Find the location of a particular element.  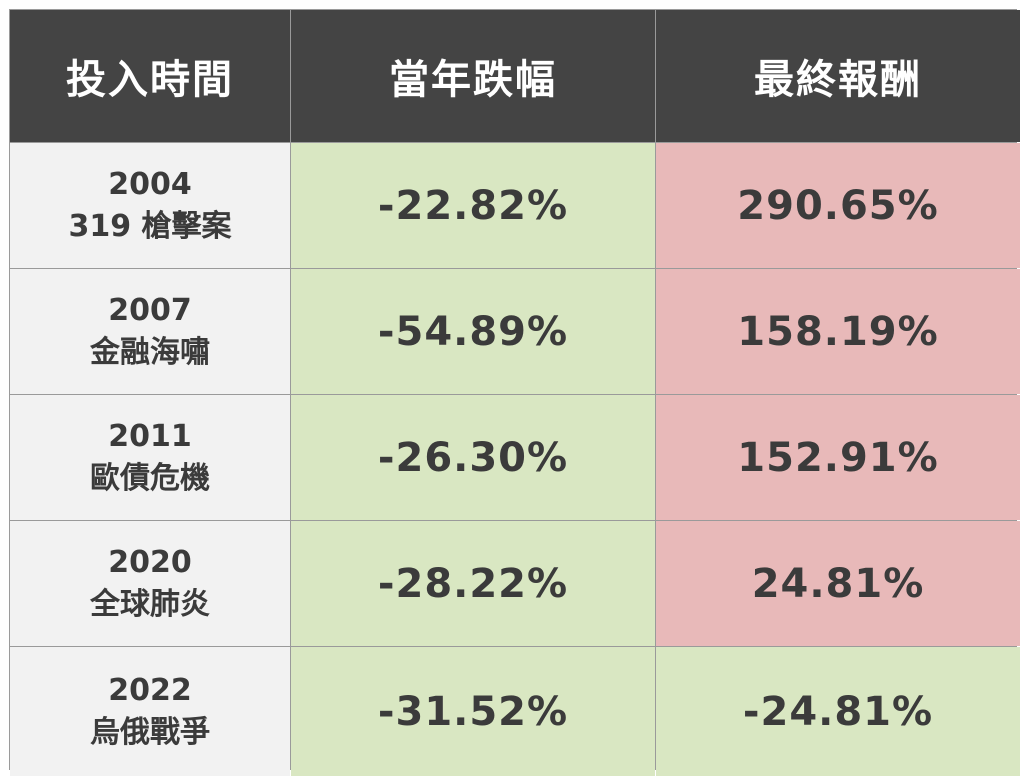

drop-cell: -26.30% is located at coordinates (473, 457).